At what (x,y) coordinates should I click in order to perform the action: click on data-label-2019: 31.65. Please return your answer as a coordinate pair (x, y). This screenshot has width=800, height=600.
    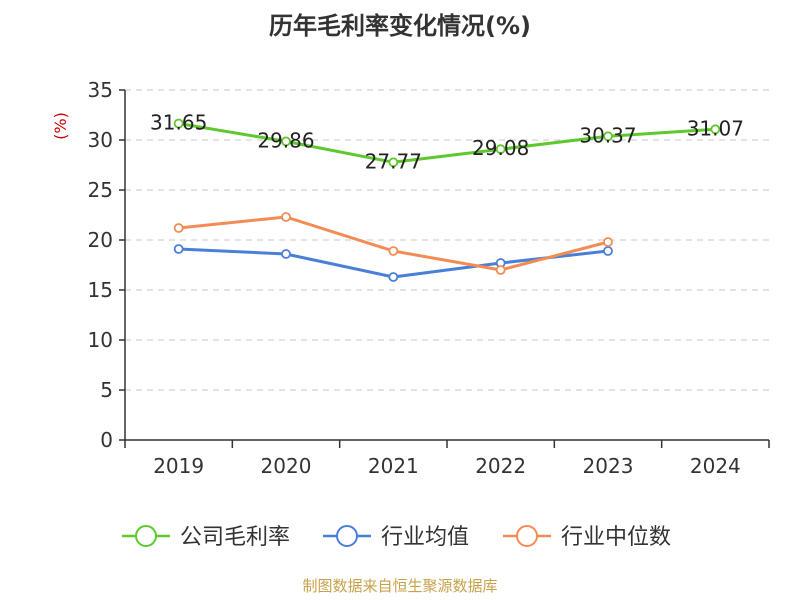
    Looking at the image, I should click on (178, 123).